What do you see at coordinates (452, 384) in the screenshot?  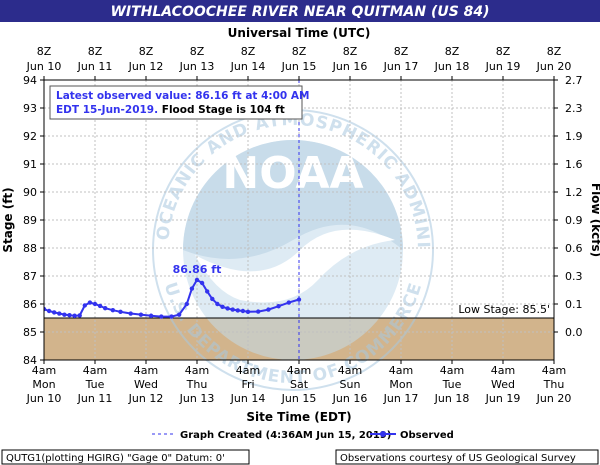 I see `bottom-tick-label: Tue` at bounding box center [452, 384].